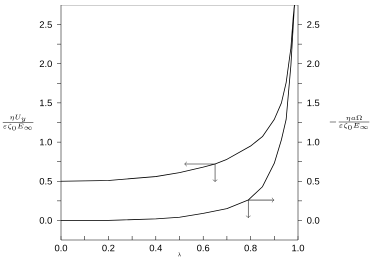 The image size is (370, 269). Describe the element at coordinates (46, 24) in the screenshot. I see `y-tick-label: 2.5` at that location.